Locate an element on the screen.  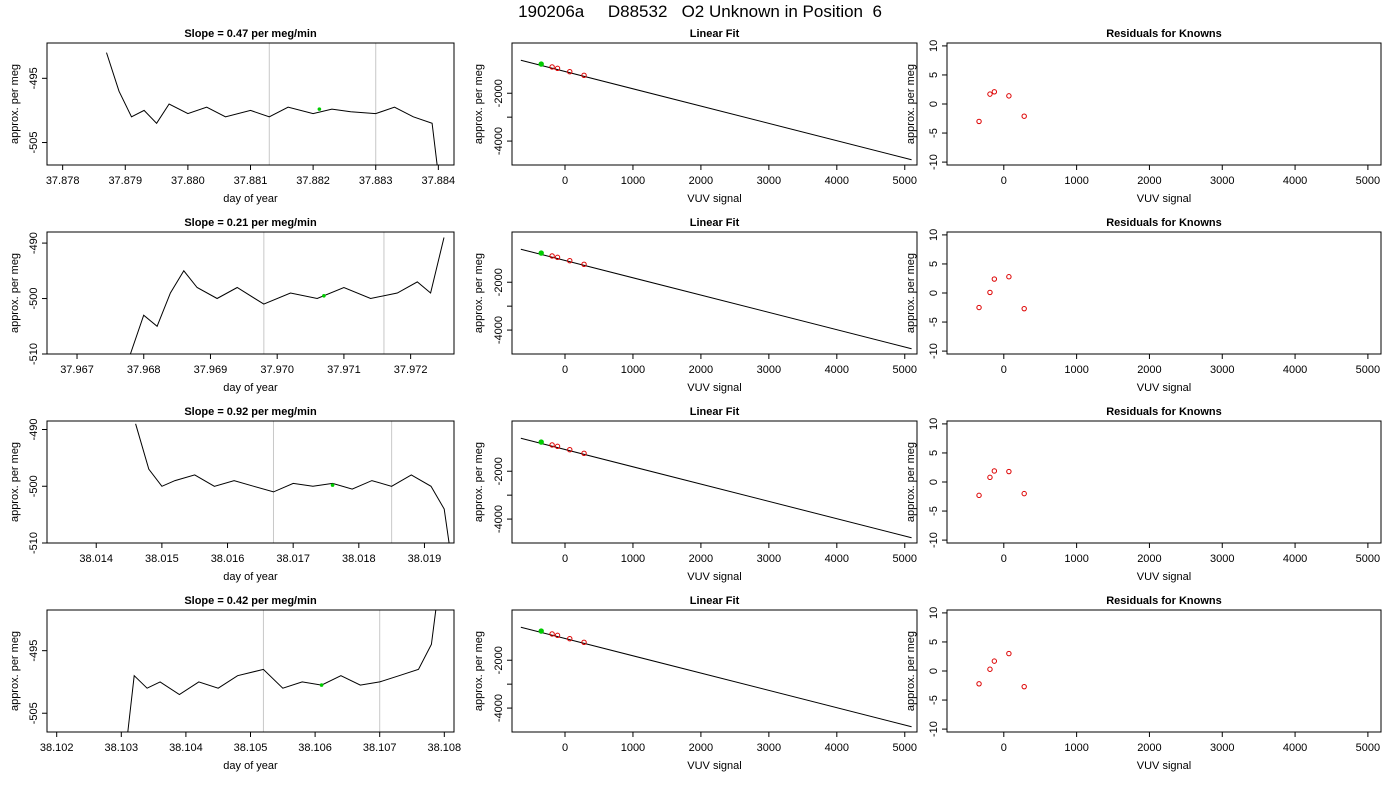
resid-xtick-label-3-5: 5000 is located at coordinates (1368, 748).